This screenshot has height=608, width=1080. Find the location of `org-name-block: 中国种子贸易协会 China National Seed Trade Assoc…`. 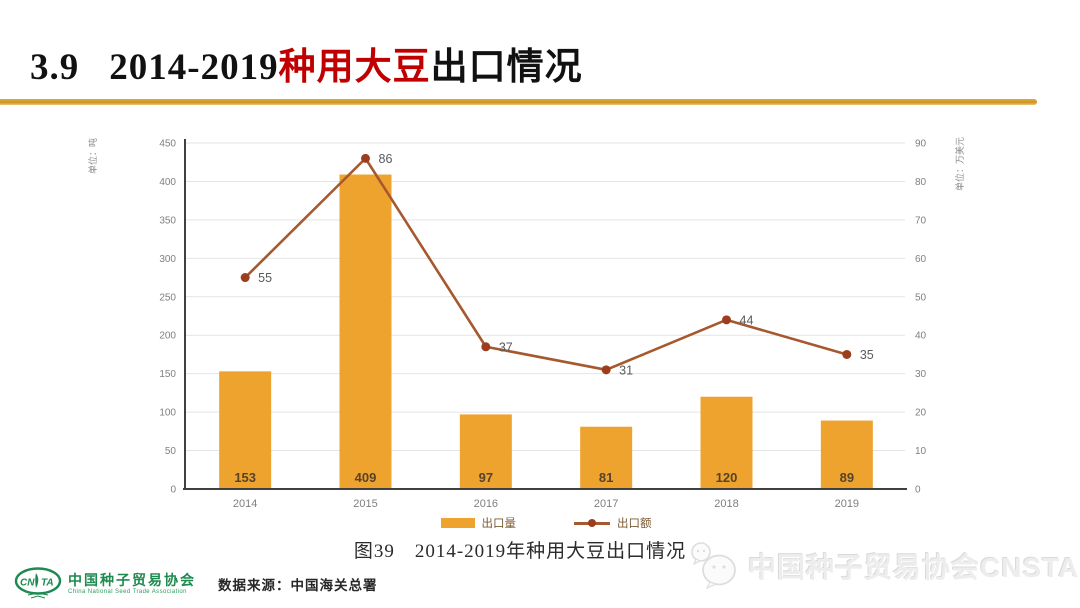

org-name-block: 中国种子贸易协会 China National Seed Trade Assoc… is located at coordinates (132, 583).